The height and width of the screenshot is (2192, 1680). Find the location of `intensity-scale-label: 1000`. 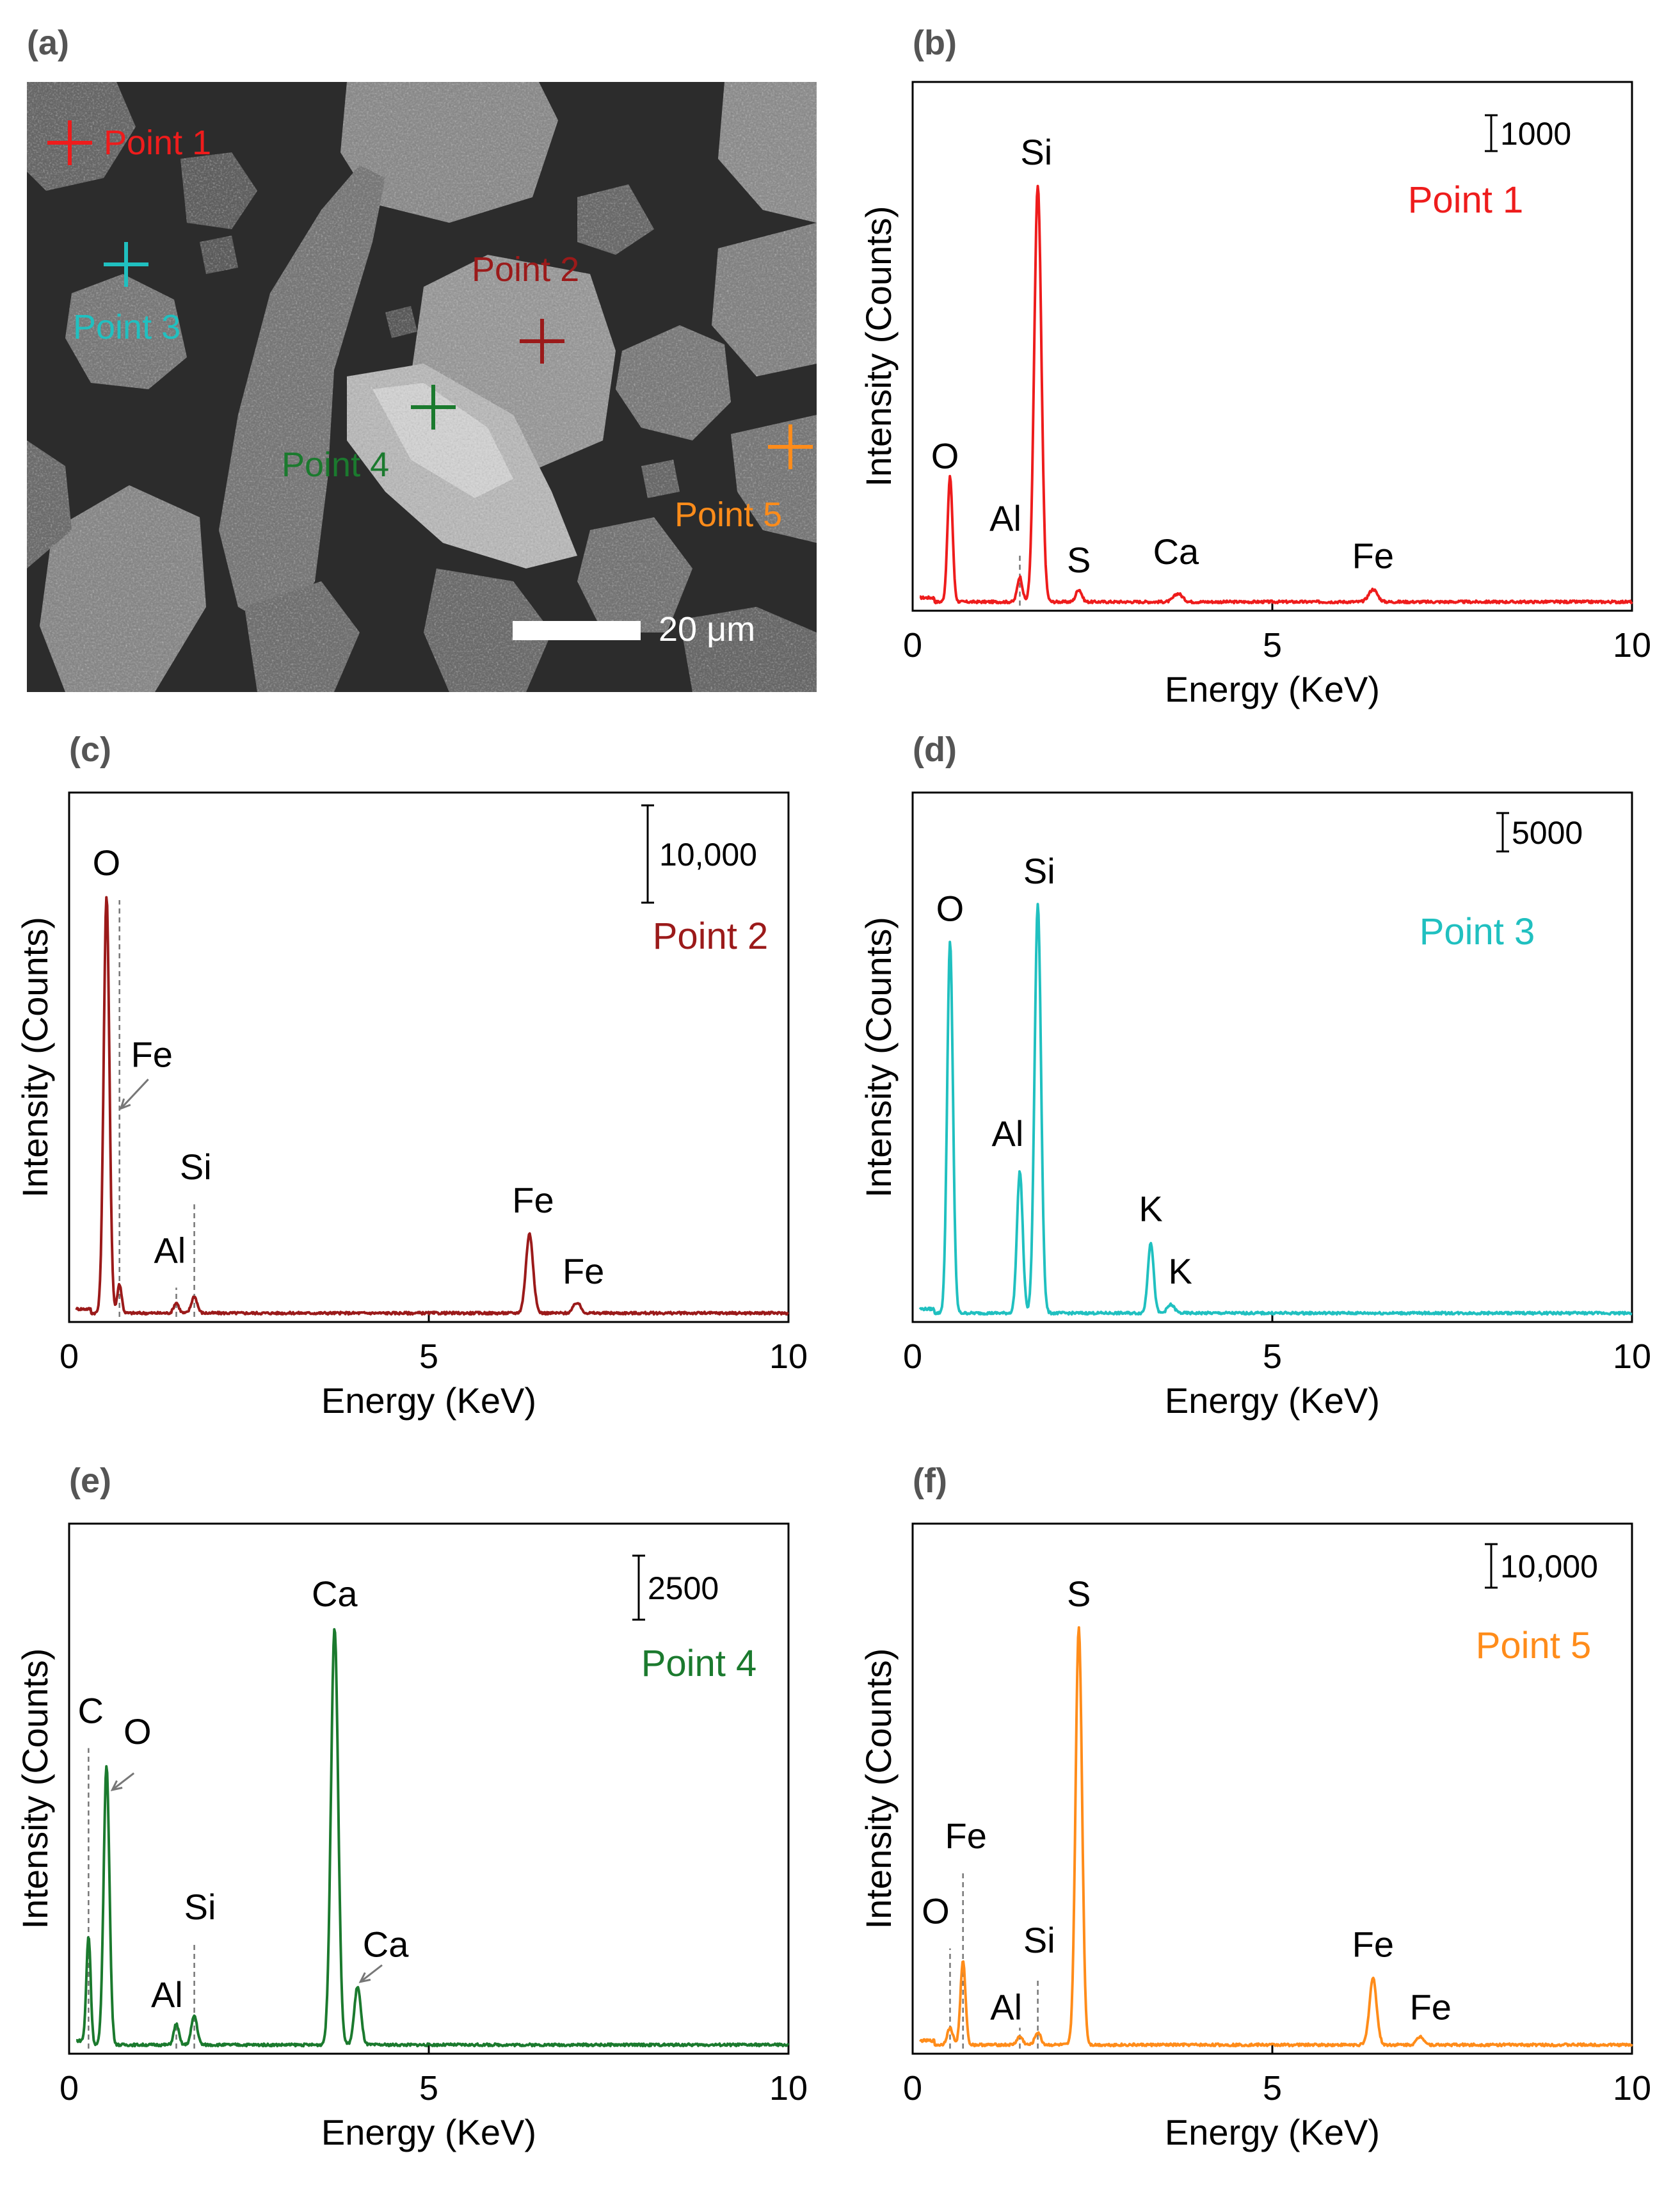

intensity-scale-label: 1000 is located at coordinates (1535, 134).